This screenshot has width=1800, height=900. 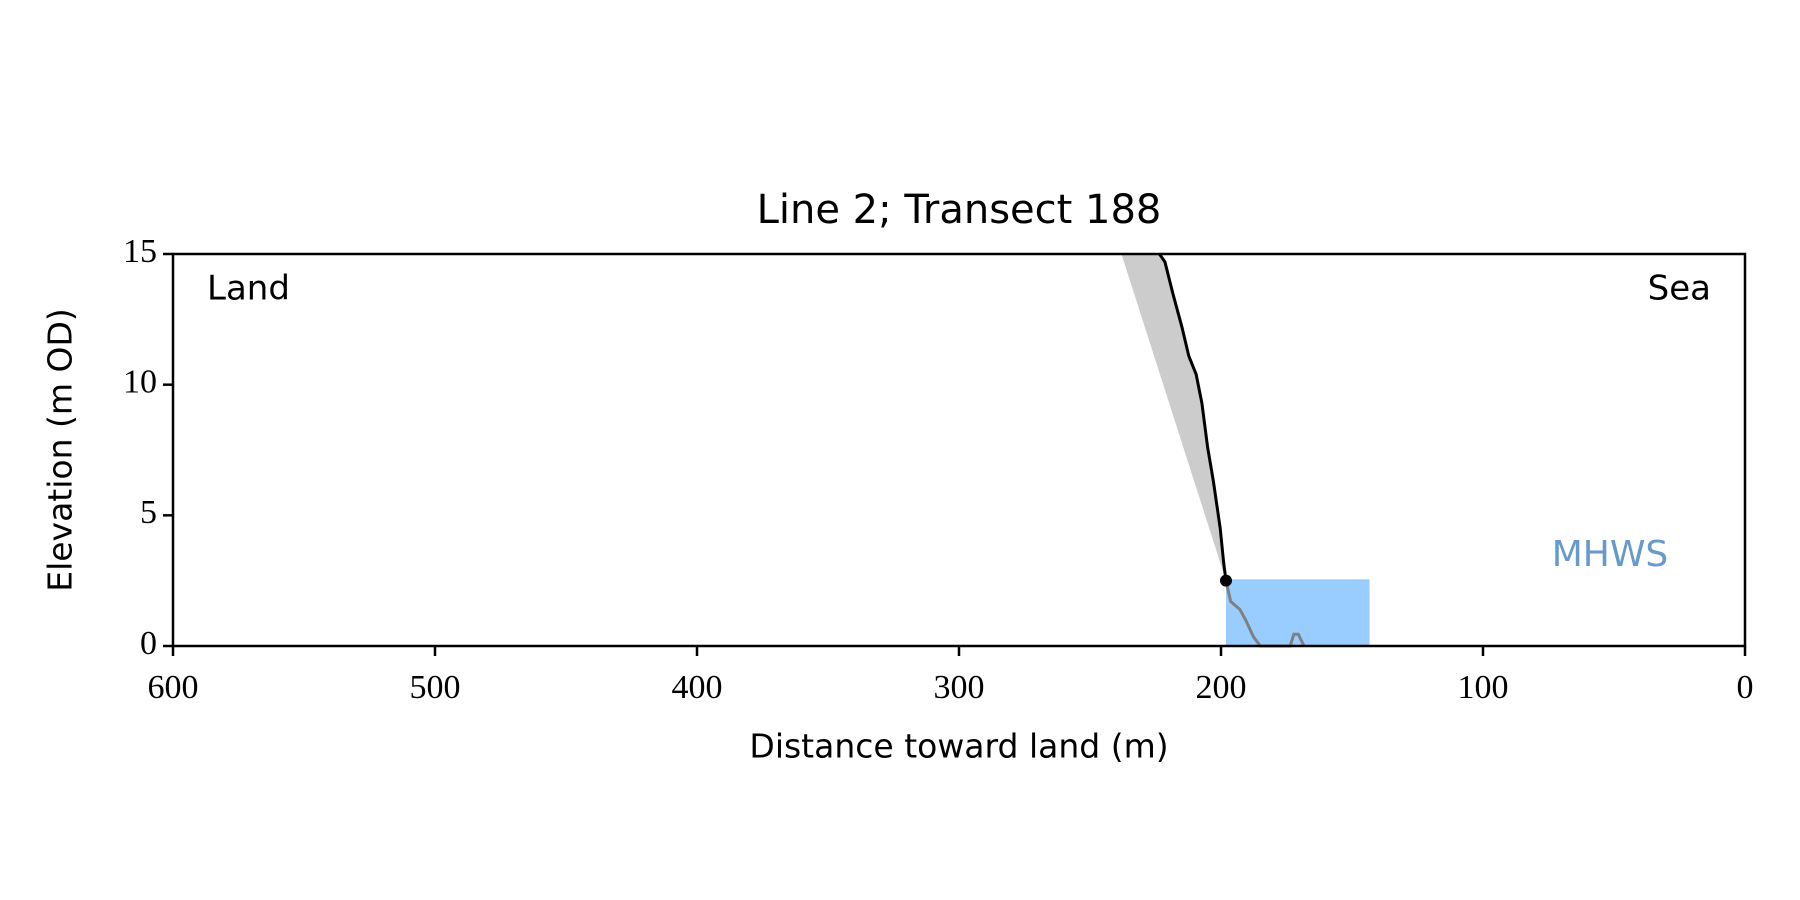 I want to click on annotation: Land, so click(x=248, y=289).